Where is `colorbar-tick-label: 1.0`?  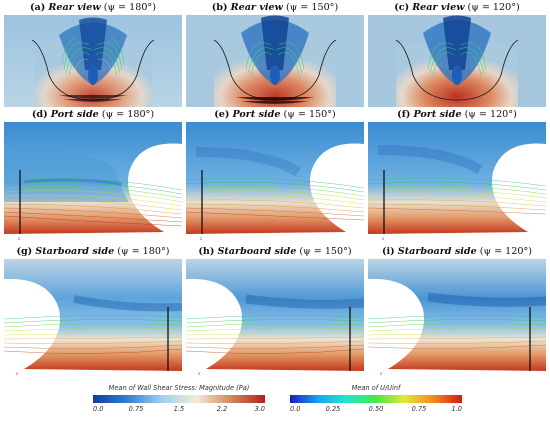
colorbar-tick-label: 1.0 is located at coordinates (457, 409).